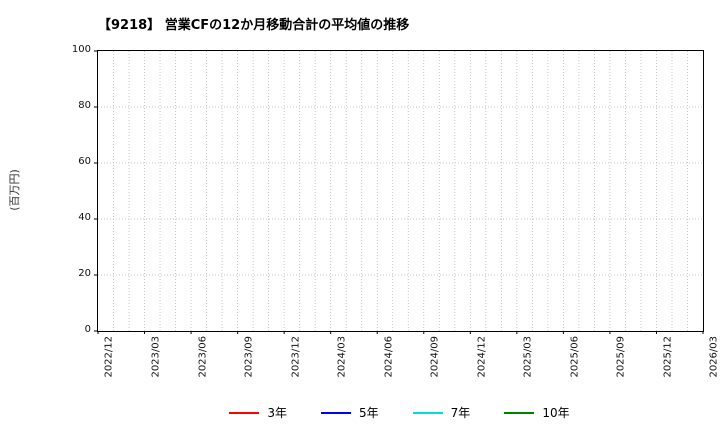  Describe the element at coordinates (482, 357) in the screenshot. I see `x-tick-label: 2024/12` at that location.